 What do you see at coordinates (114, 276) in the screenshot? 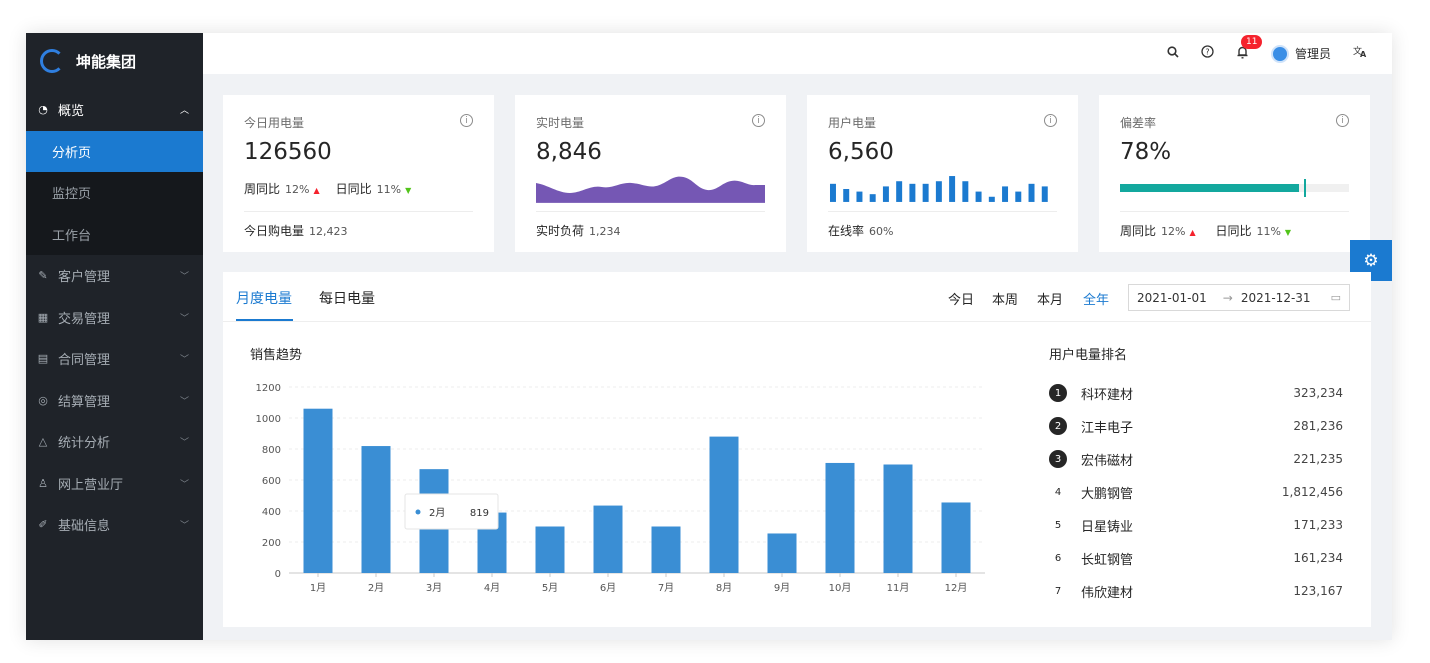
I see `sidebar-item-customers: ✎ 客户管理 ﹀` at bounding box center [114, 276].